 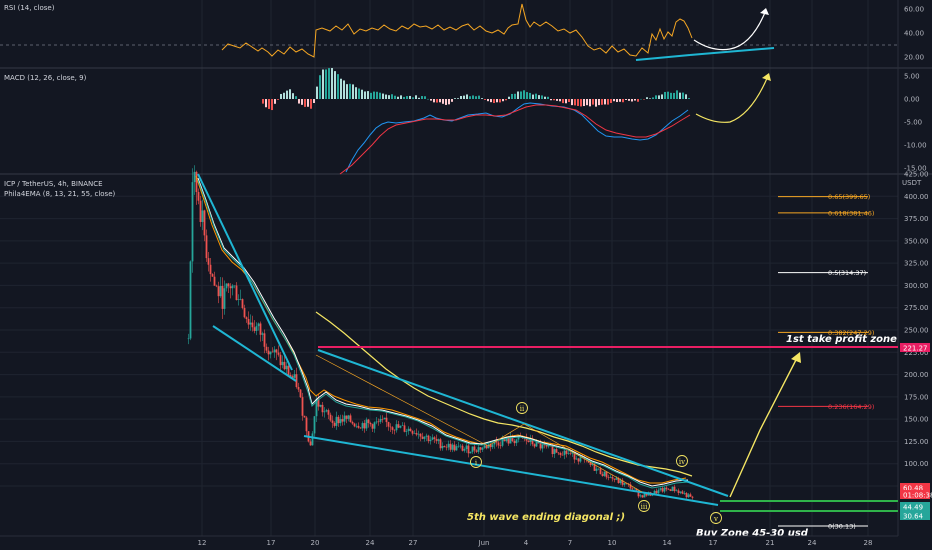 What do you see at coordinates (916, 397) in the screenshot?
I see `price-axis-label: 175.00` at bounding box center [916, 397].